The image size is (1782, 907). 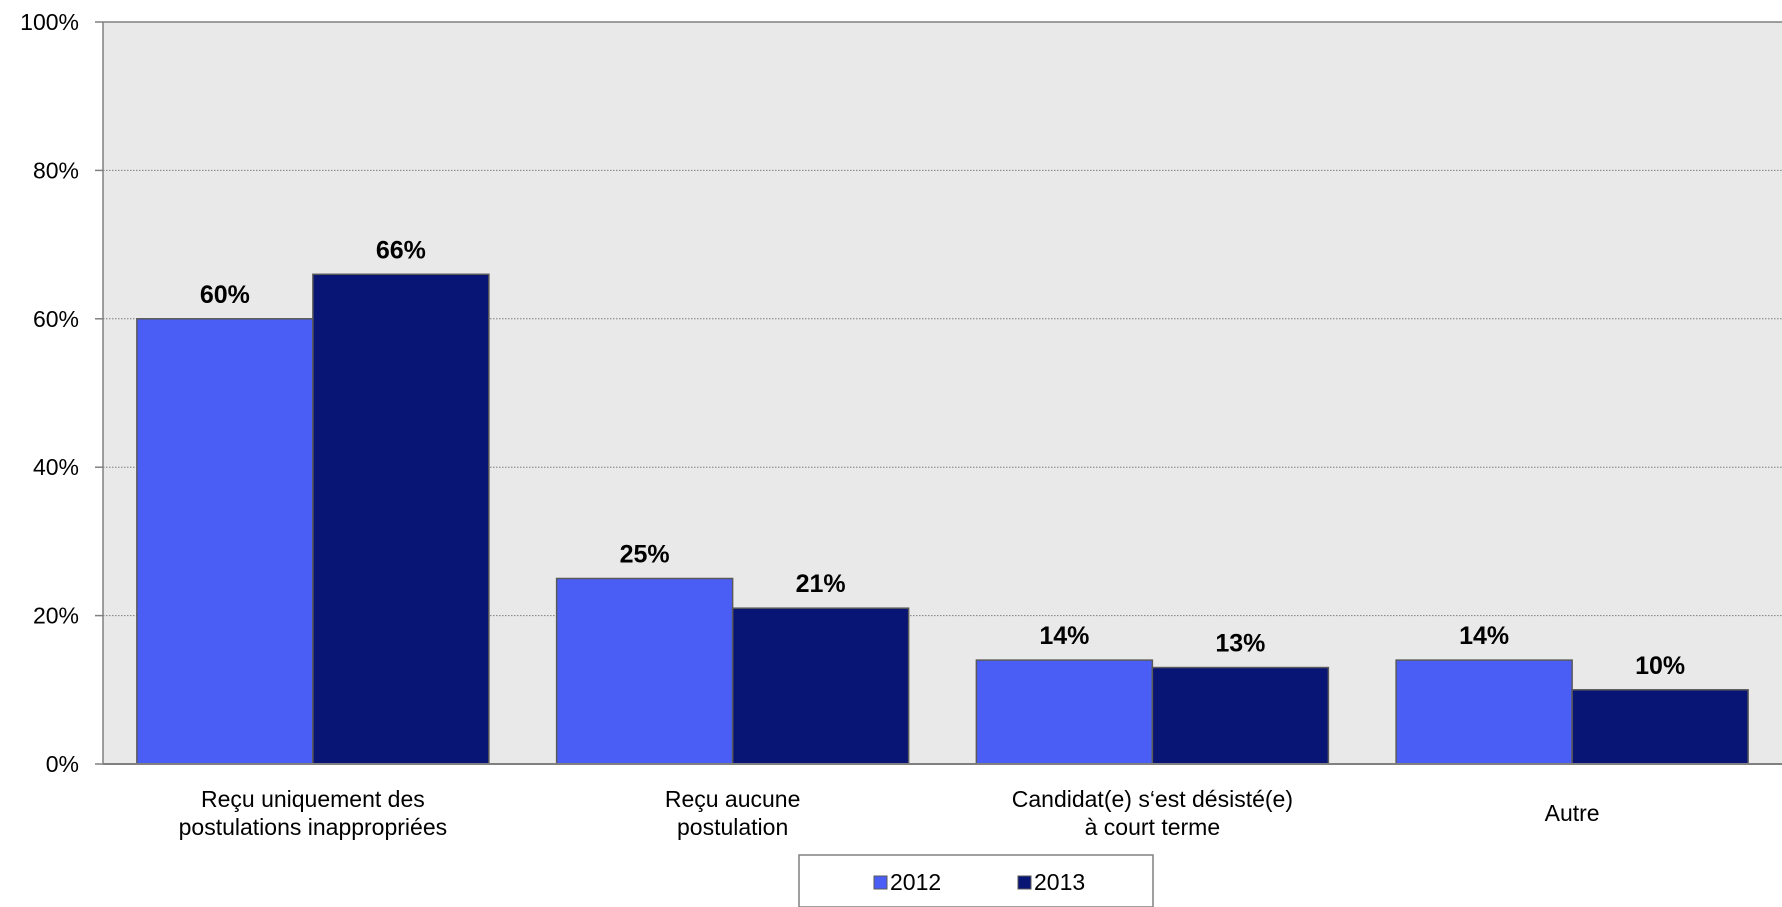 I want to click on category-label: à court terme, so click(x=1153, y=827).